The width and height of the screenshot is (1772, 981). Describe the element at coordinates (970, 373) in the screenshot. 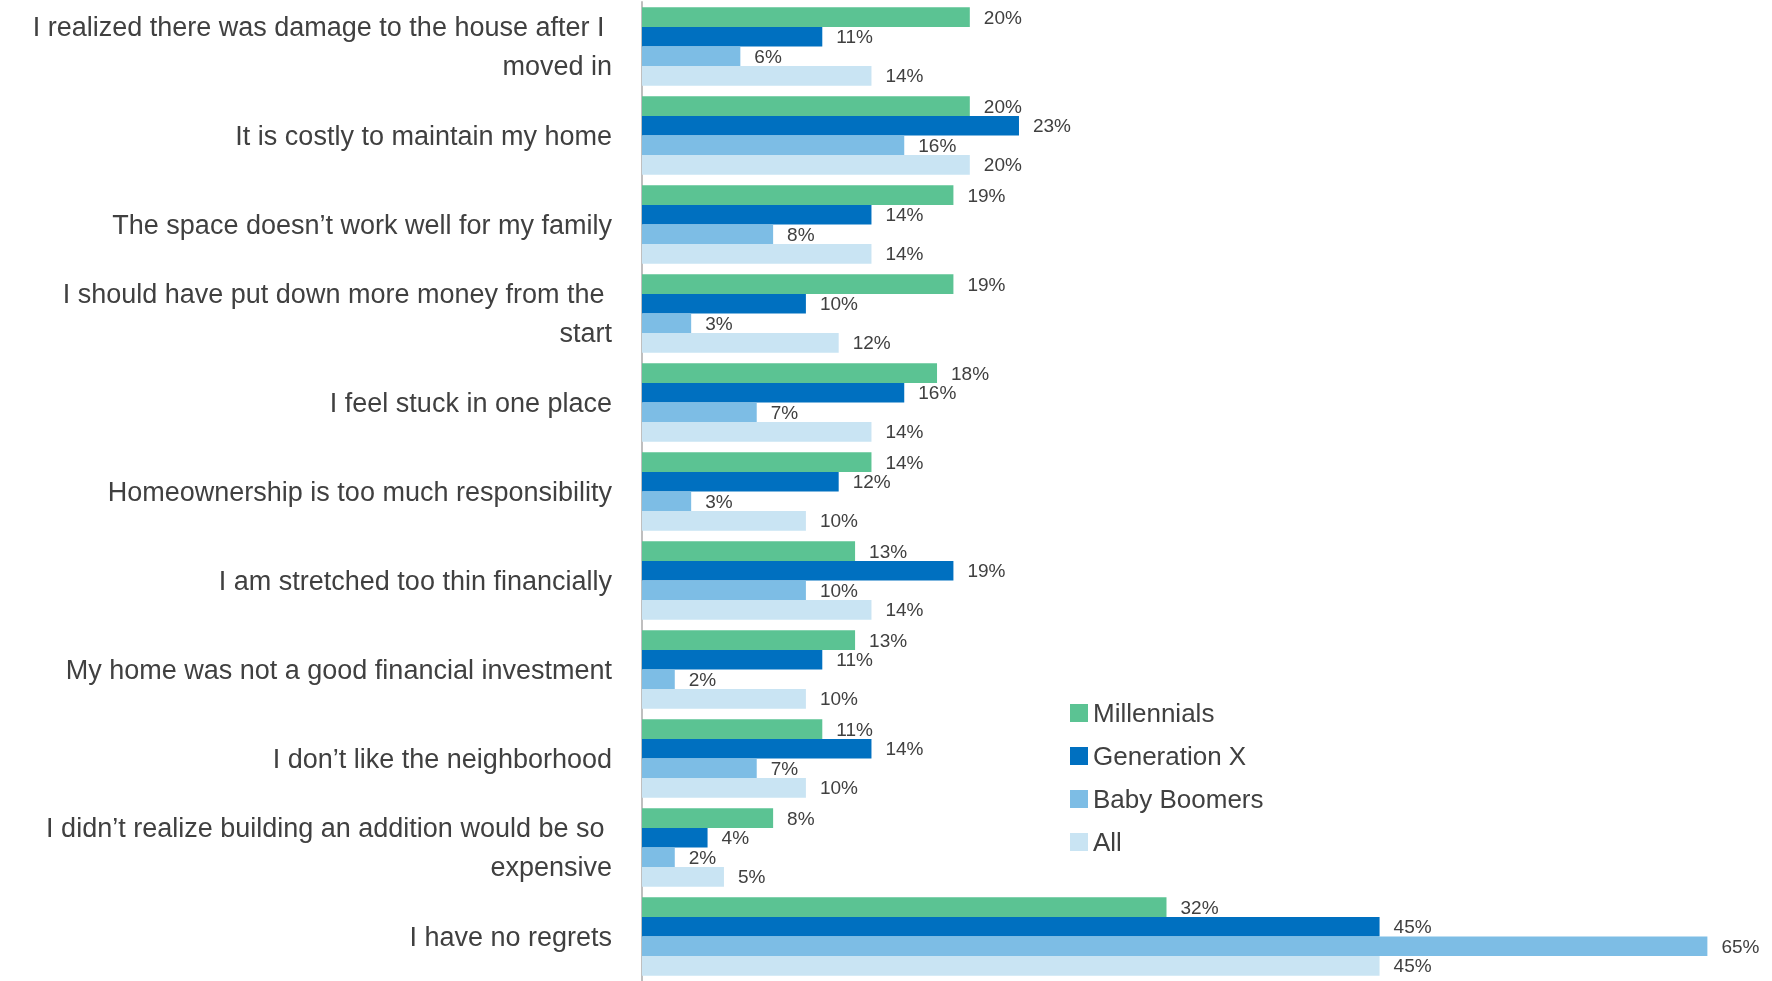

I see `data-label: 18%` at that location.